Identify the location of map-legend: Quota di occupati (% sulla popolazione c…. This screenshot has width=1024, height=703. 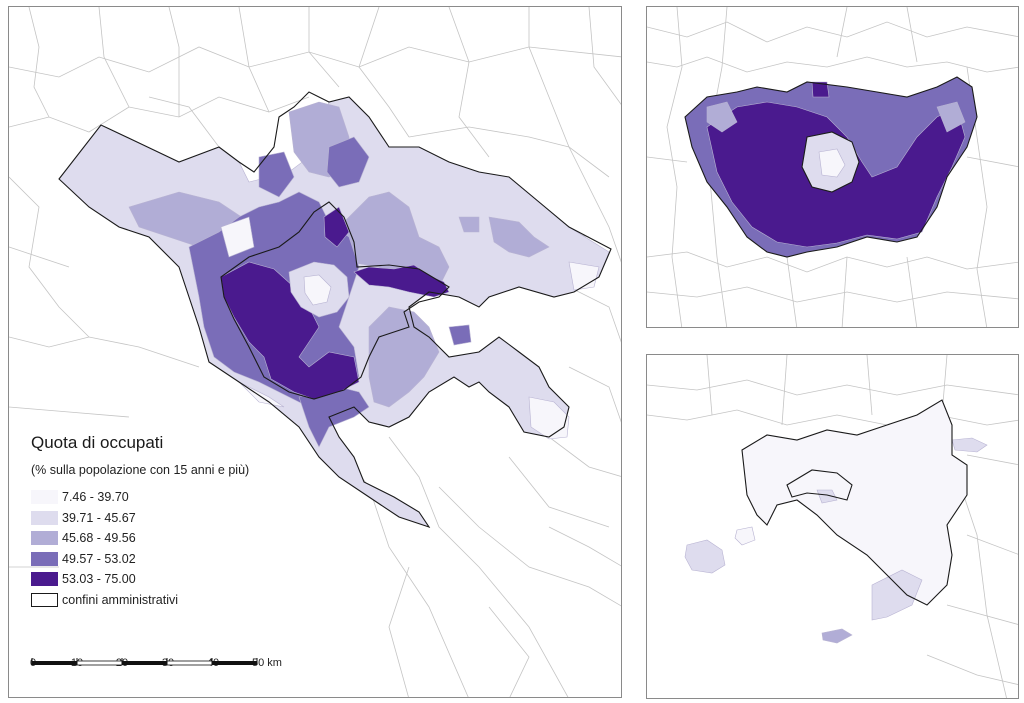
(181, 521).